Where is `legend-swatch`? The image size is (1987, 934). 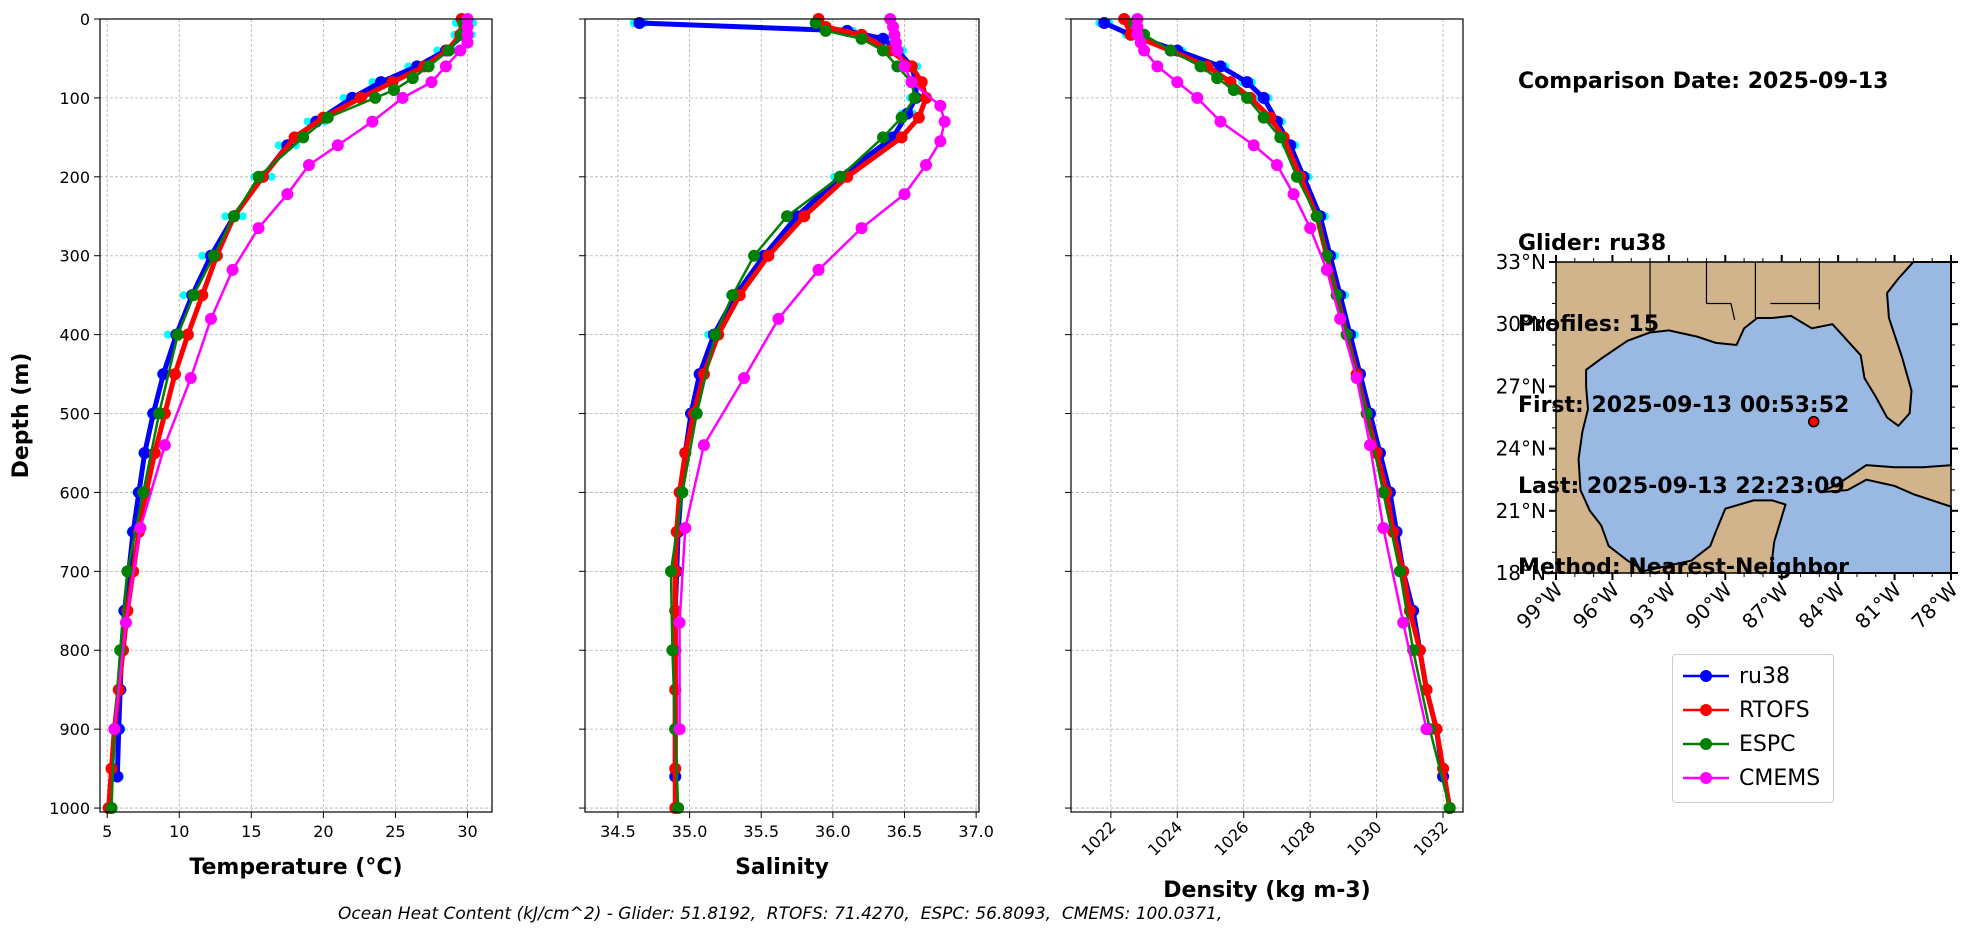 legend-swatch is located at coordinates (1706, 778).